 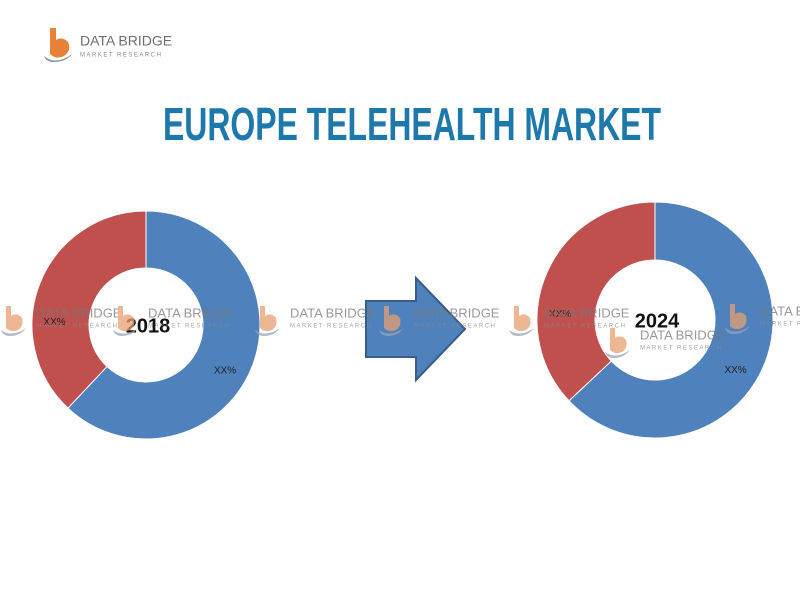 I want to click on logo-icon, so click(x=60, y=43).